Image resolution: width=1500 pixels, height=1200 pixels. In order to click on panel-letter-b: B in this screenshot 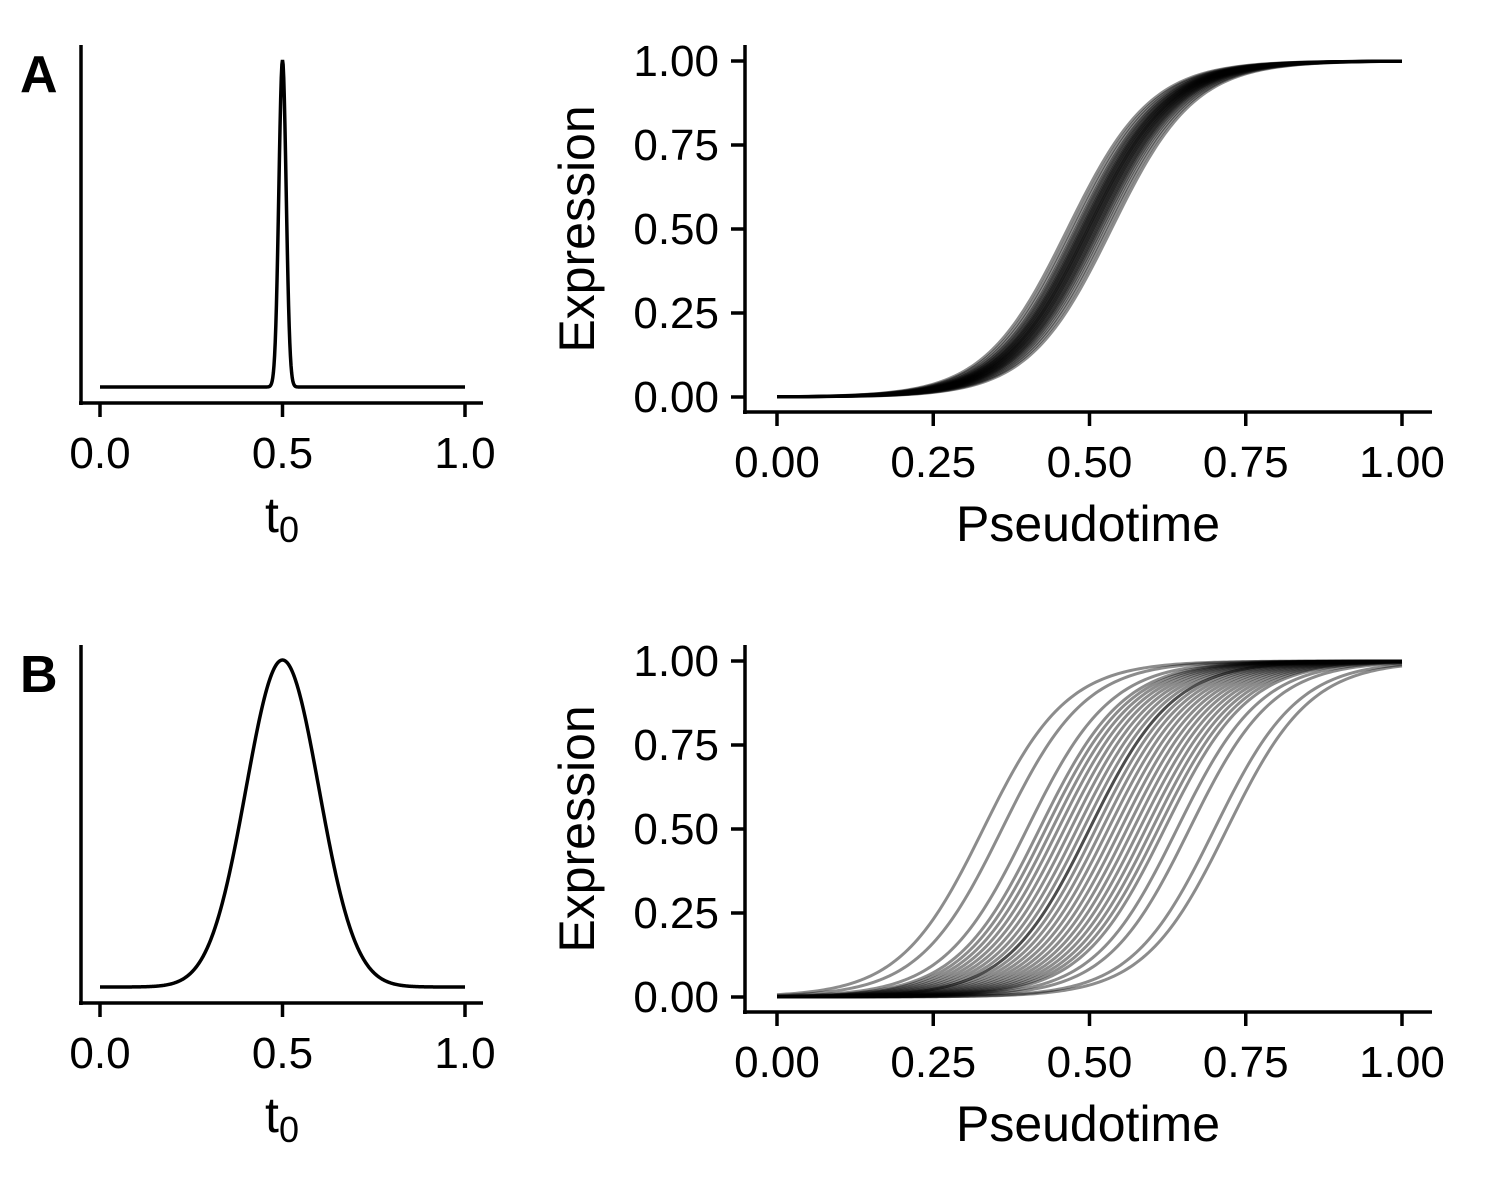, I will do `click(39, 675)`.